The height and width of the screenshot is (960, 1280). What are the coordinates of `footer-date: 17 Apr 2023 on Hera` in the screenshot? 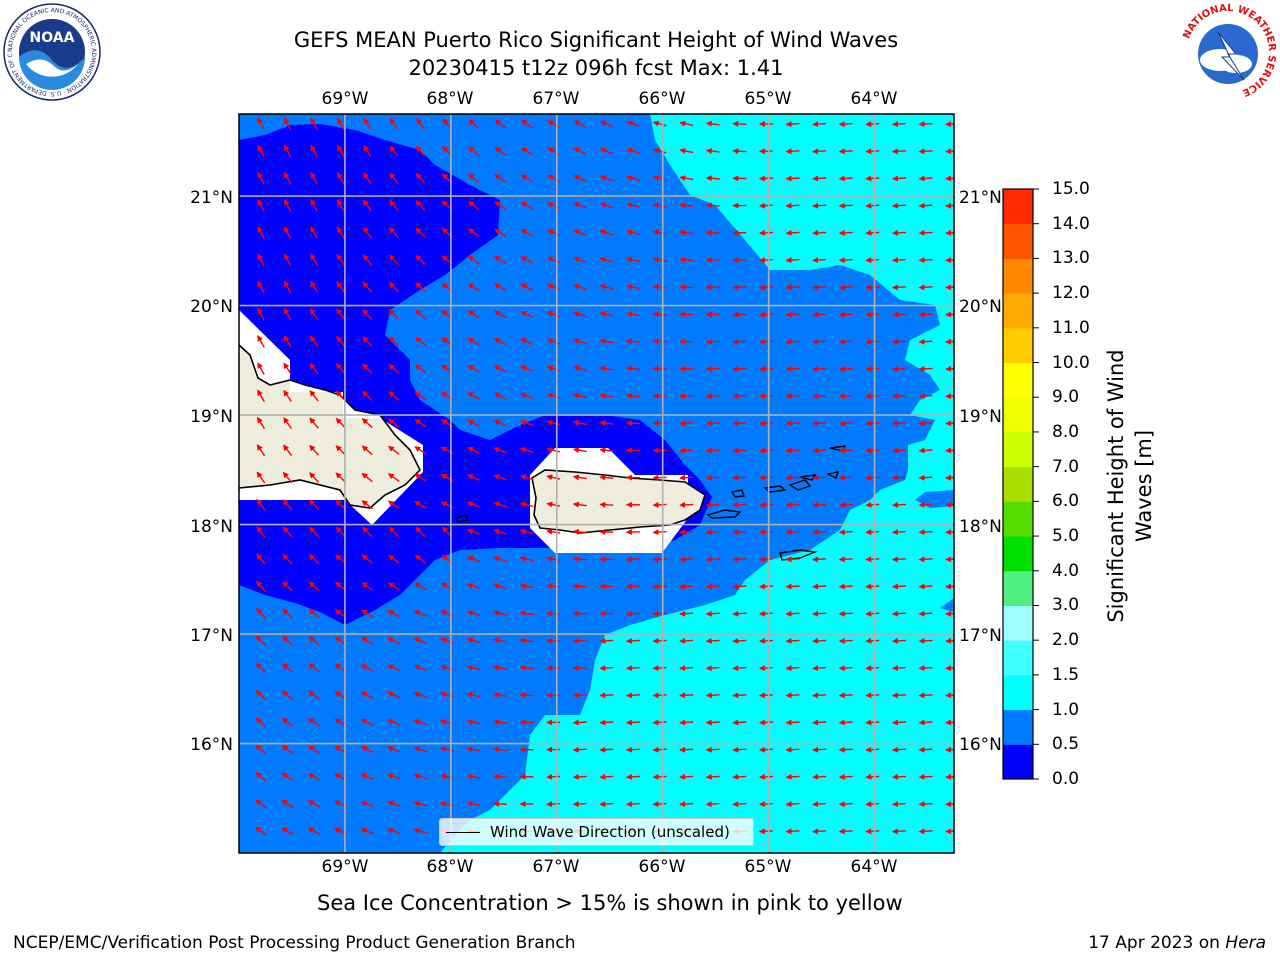 It's located at (1177, 943).